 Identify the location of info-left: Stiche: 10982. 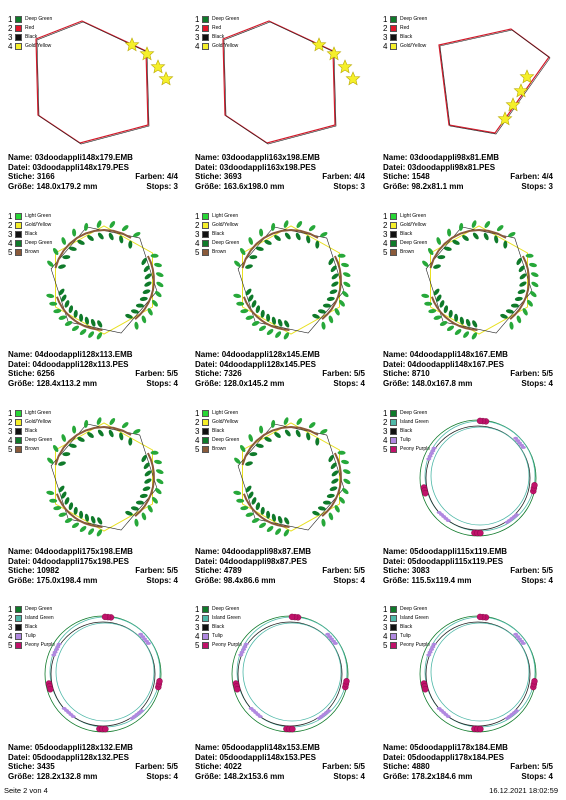
(33, 571).